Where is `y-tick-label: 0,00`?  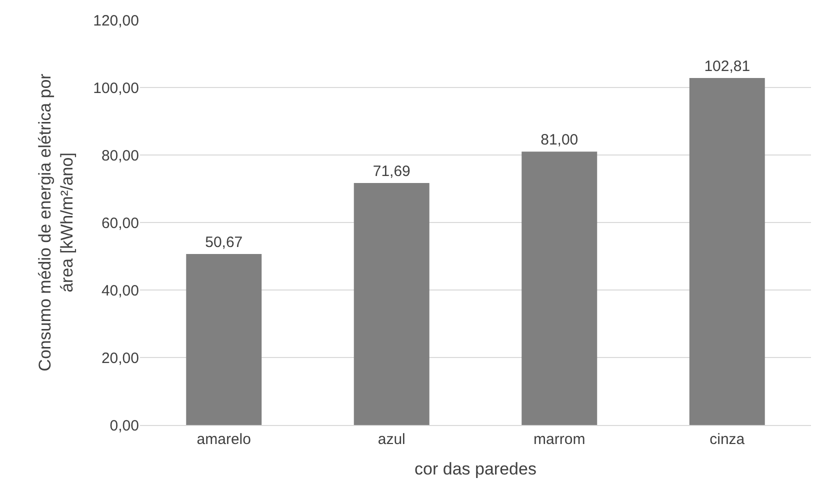 y-tick-label: 0,00 is located at coordinates (124, 425).